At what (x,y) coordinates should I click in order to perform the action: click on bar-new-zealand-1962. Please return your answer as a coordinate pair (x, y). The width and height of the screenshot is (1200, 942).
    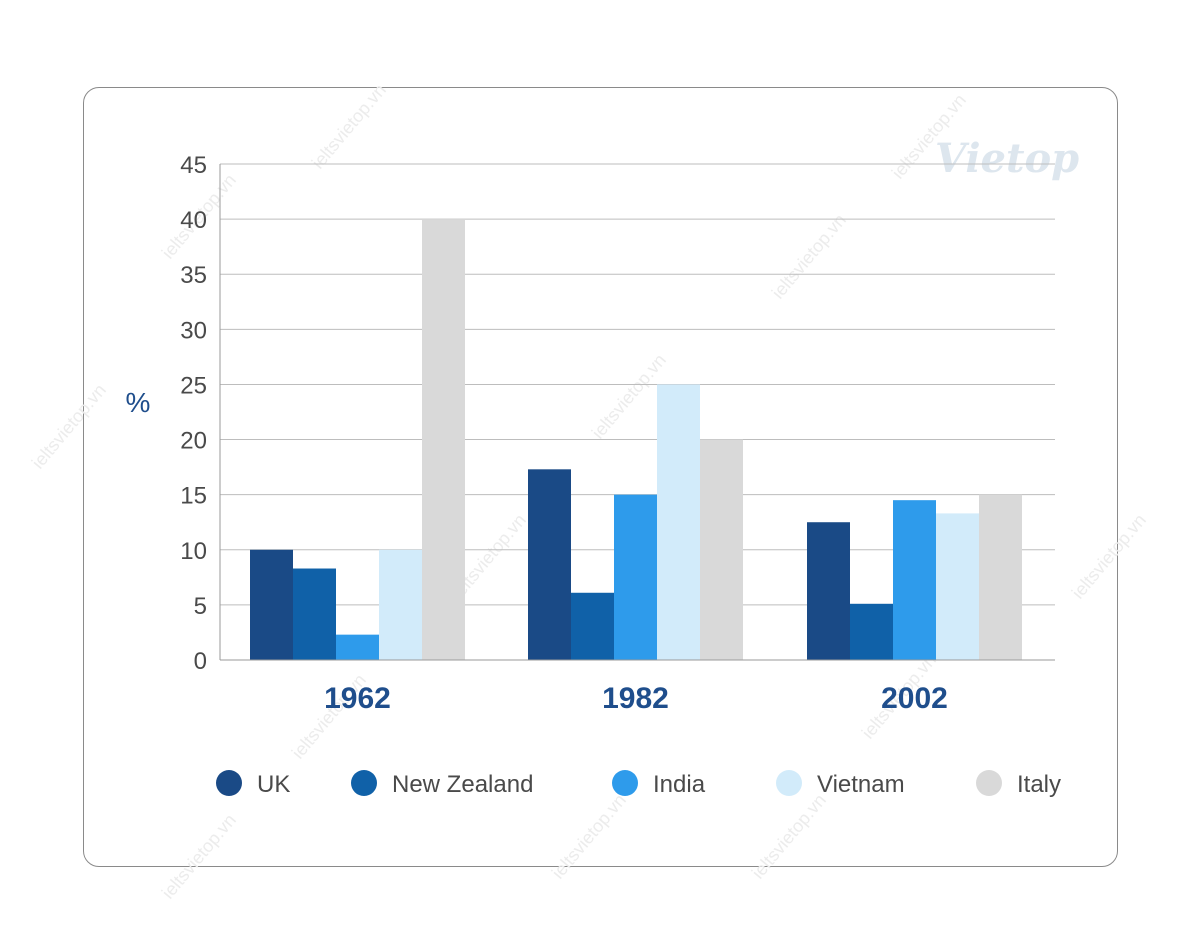
    Looking at the image, I should click on (314, 614).